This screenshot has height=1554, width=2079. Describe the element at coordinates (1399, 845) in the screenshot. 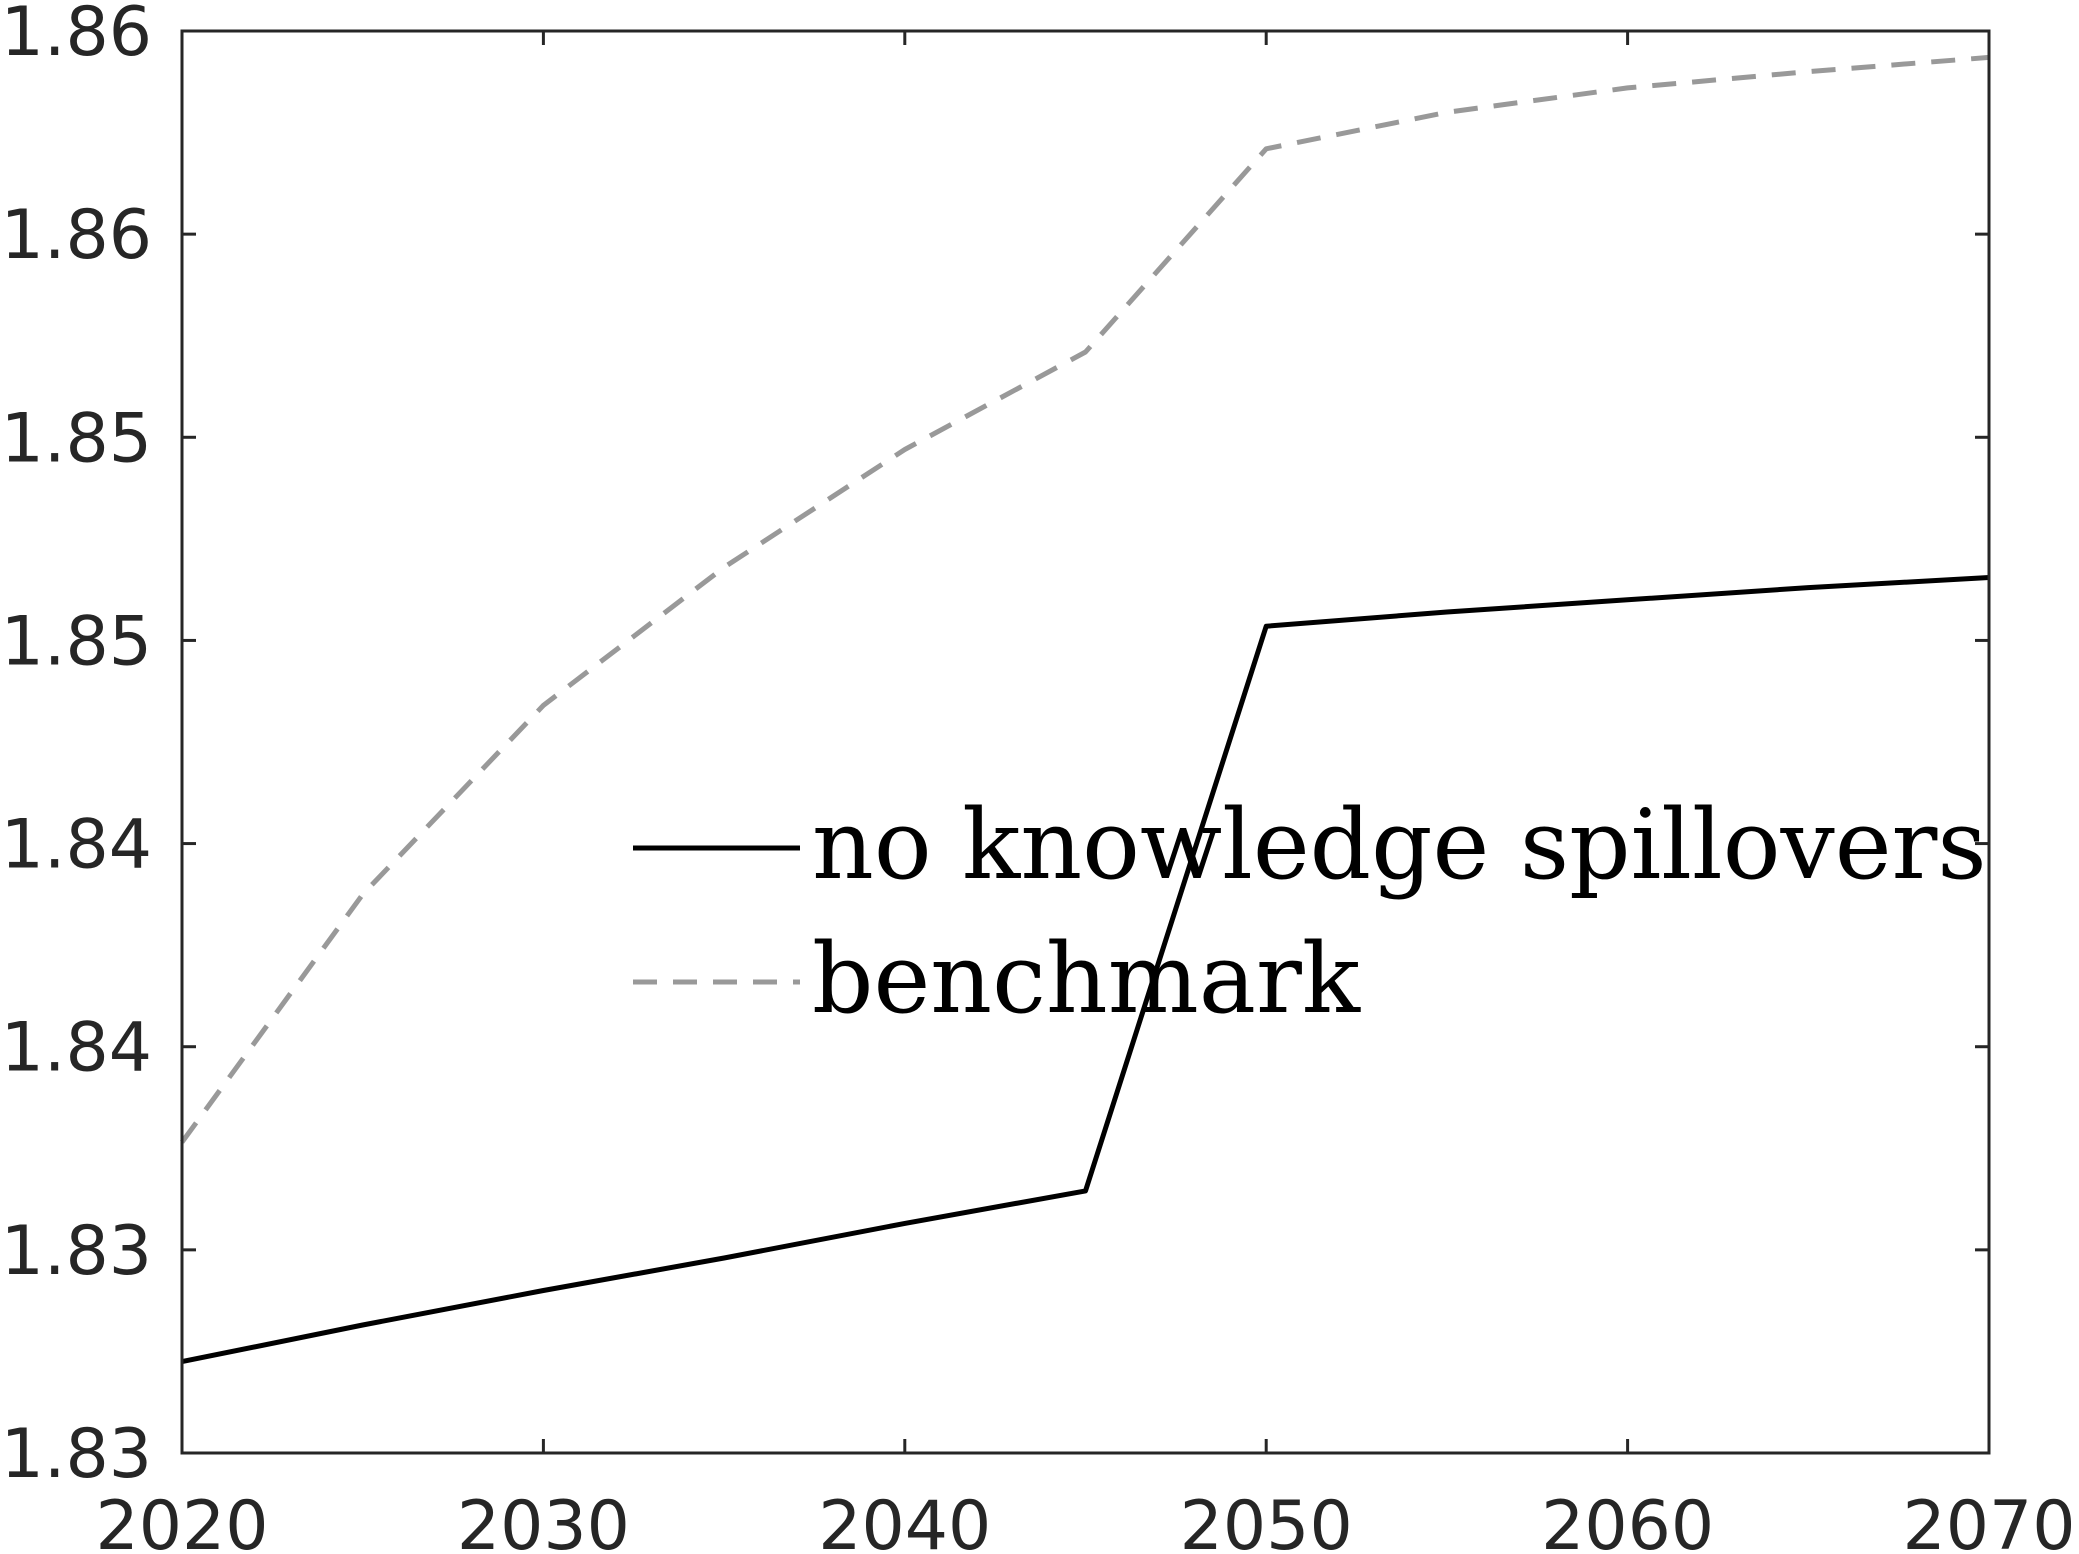

I see `legend-label-1: no knowledge spillovers` at that location.